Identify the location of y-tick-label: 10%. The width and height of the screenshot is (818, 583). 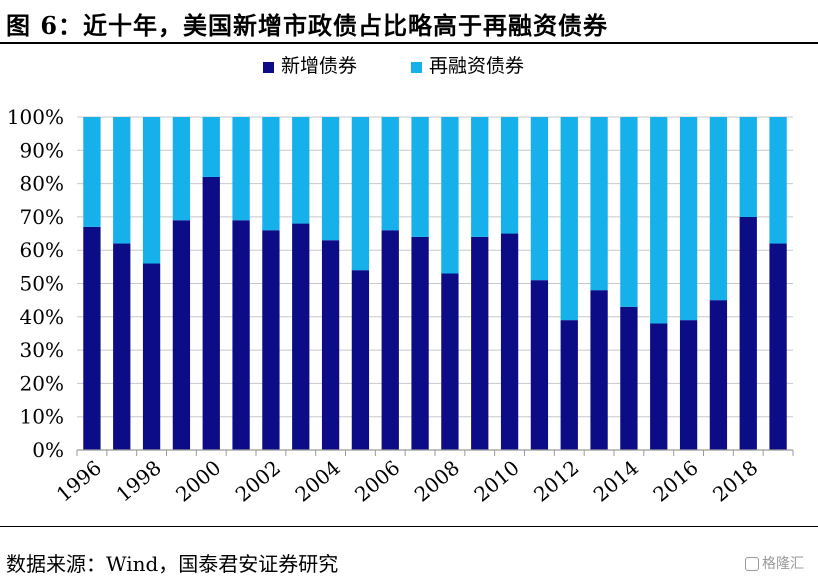
(42, 417).